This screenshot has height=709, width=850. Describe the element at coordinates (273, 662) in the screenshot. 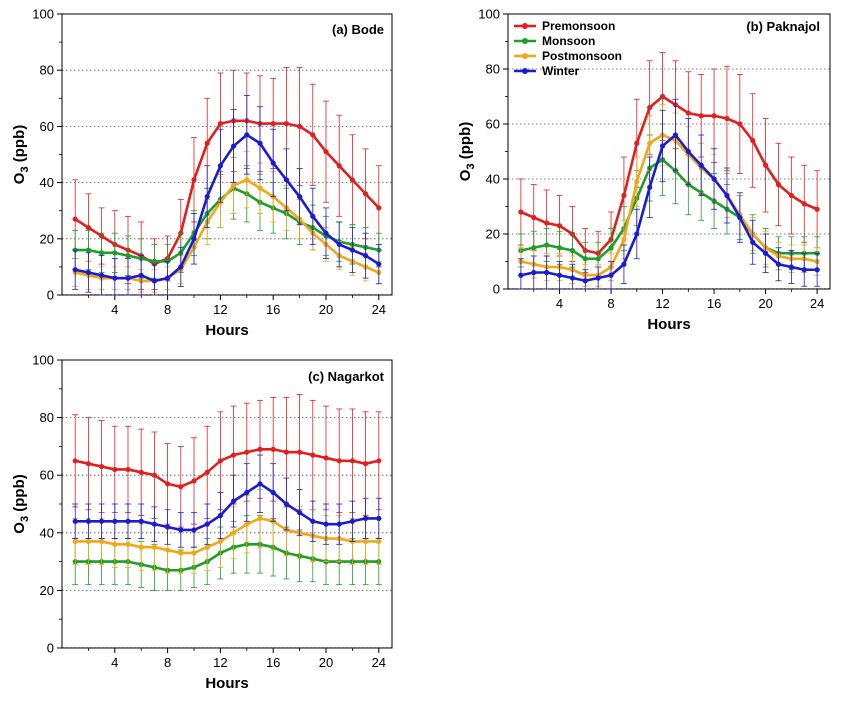

I see `x-tick-label: 16` at that location.